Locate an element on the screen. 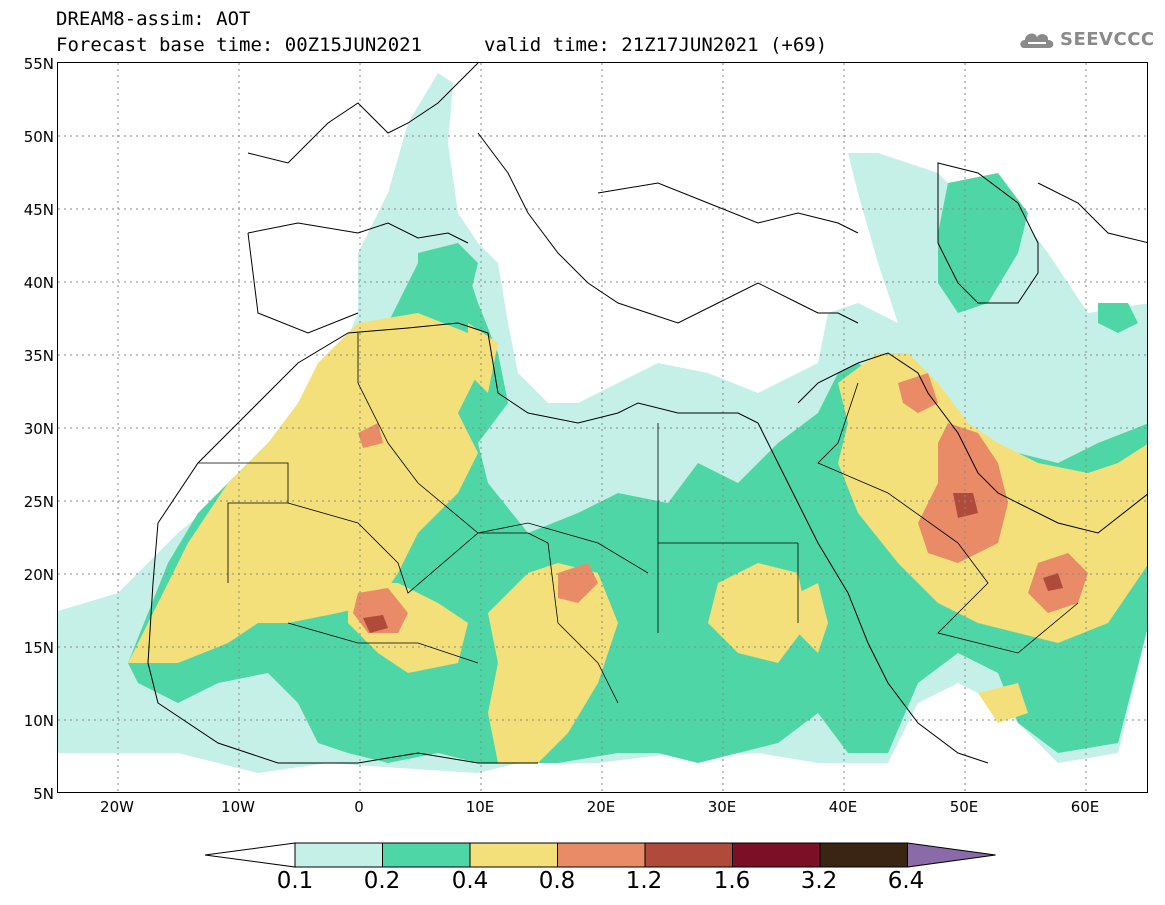 The width and height of the screenshot is (1165, 905). lat-label-20n: 20N is located at coordinates (38, 575).